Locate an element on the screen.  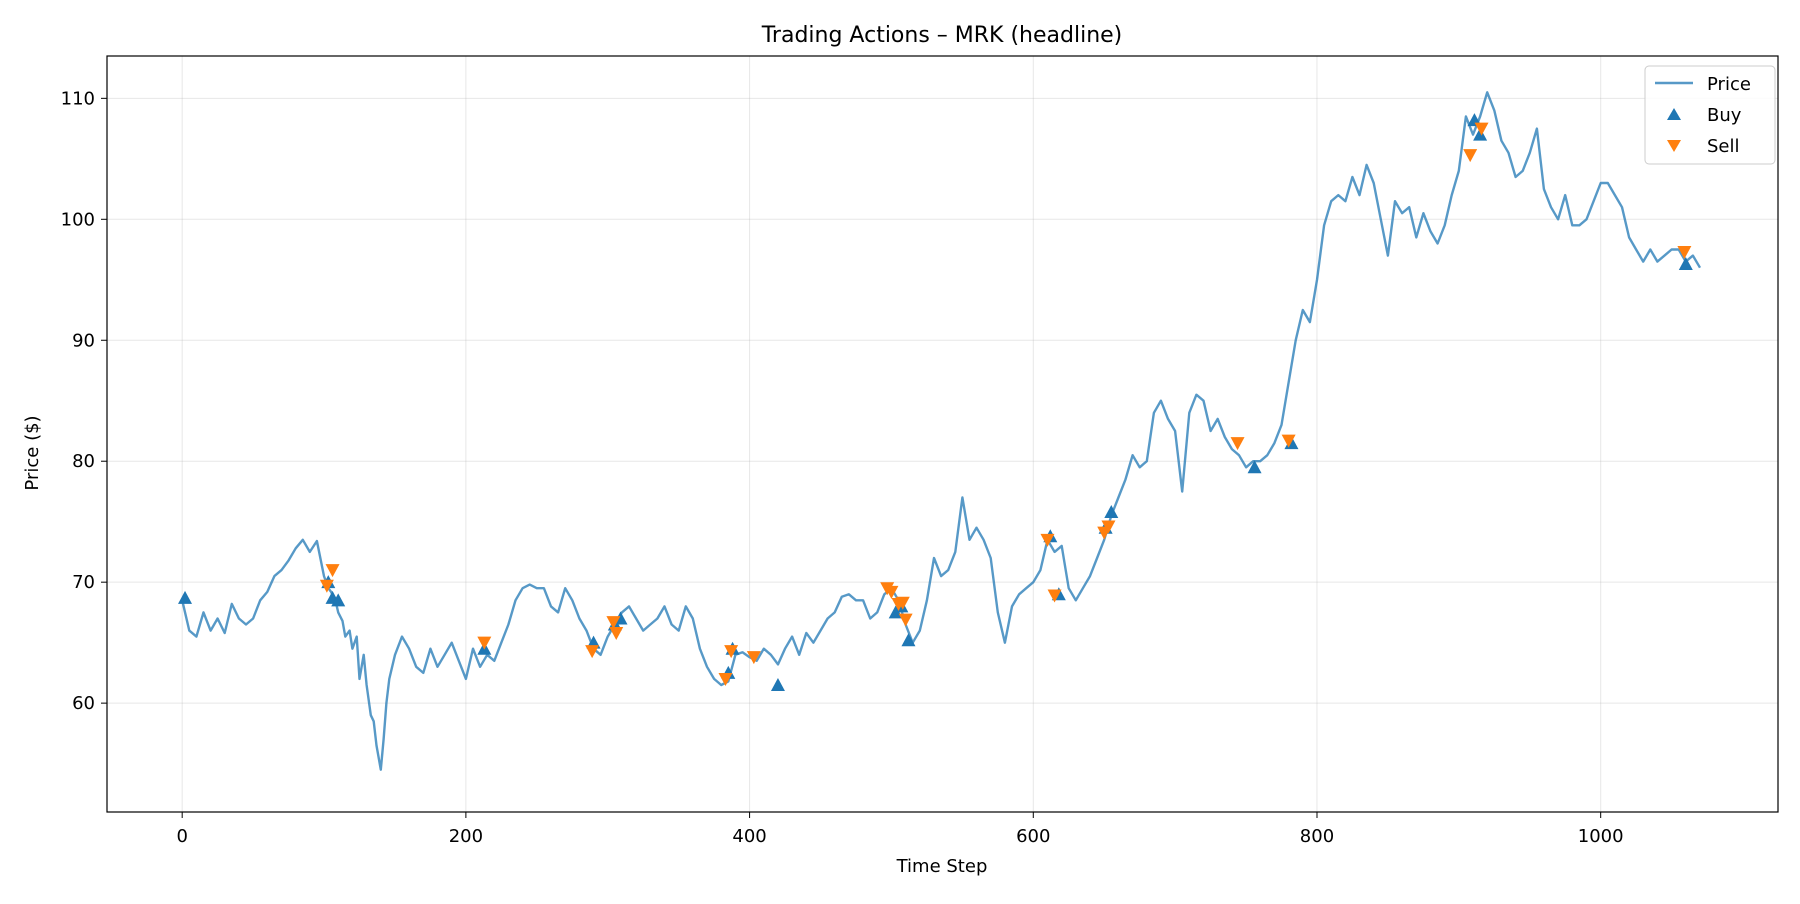
y-tick-label: 70 is located at coordinates (83, 582).